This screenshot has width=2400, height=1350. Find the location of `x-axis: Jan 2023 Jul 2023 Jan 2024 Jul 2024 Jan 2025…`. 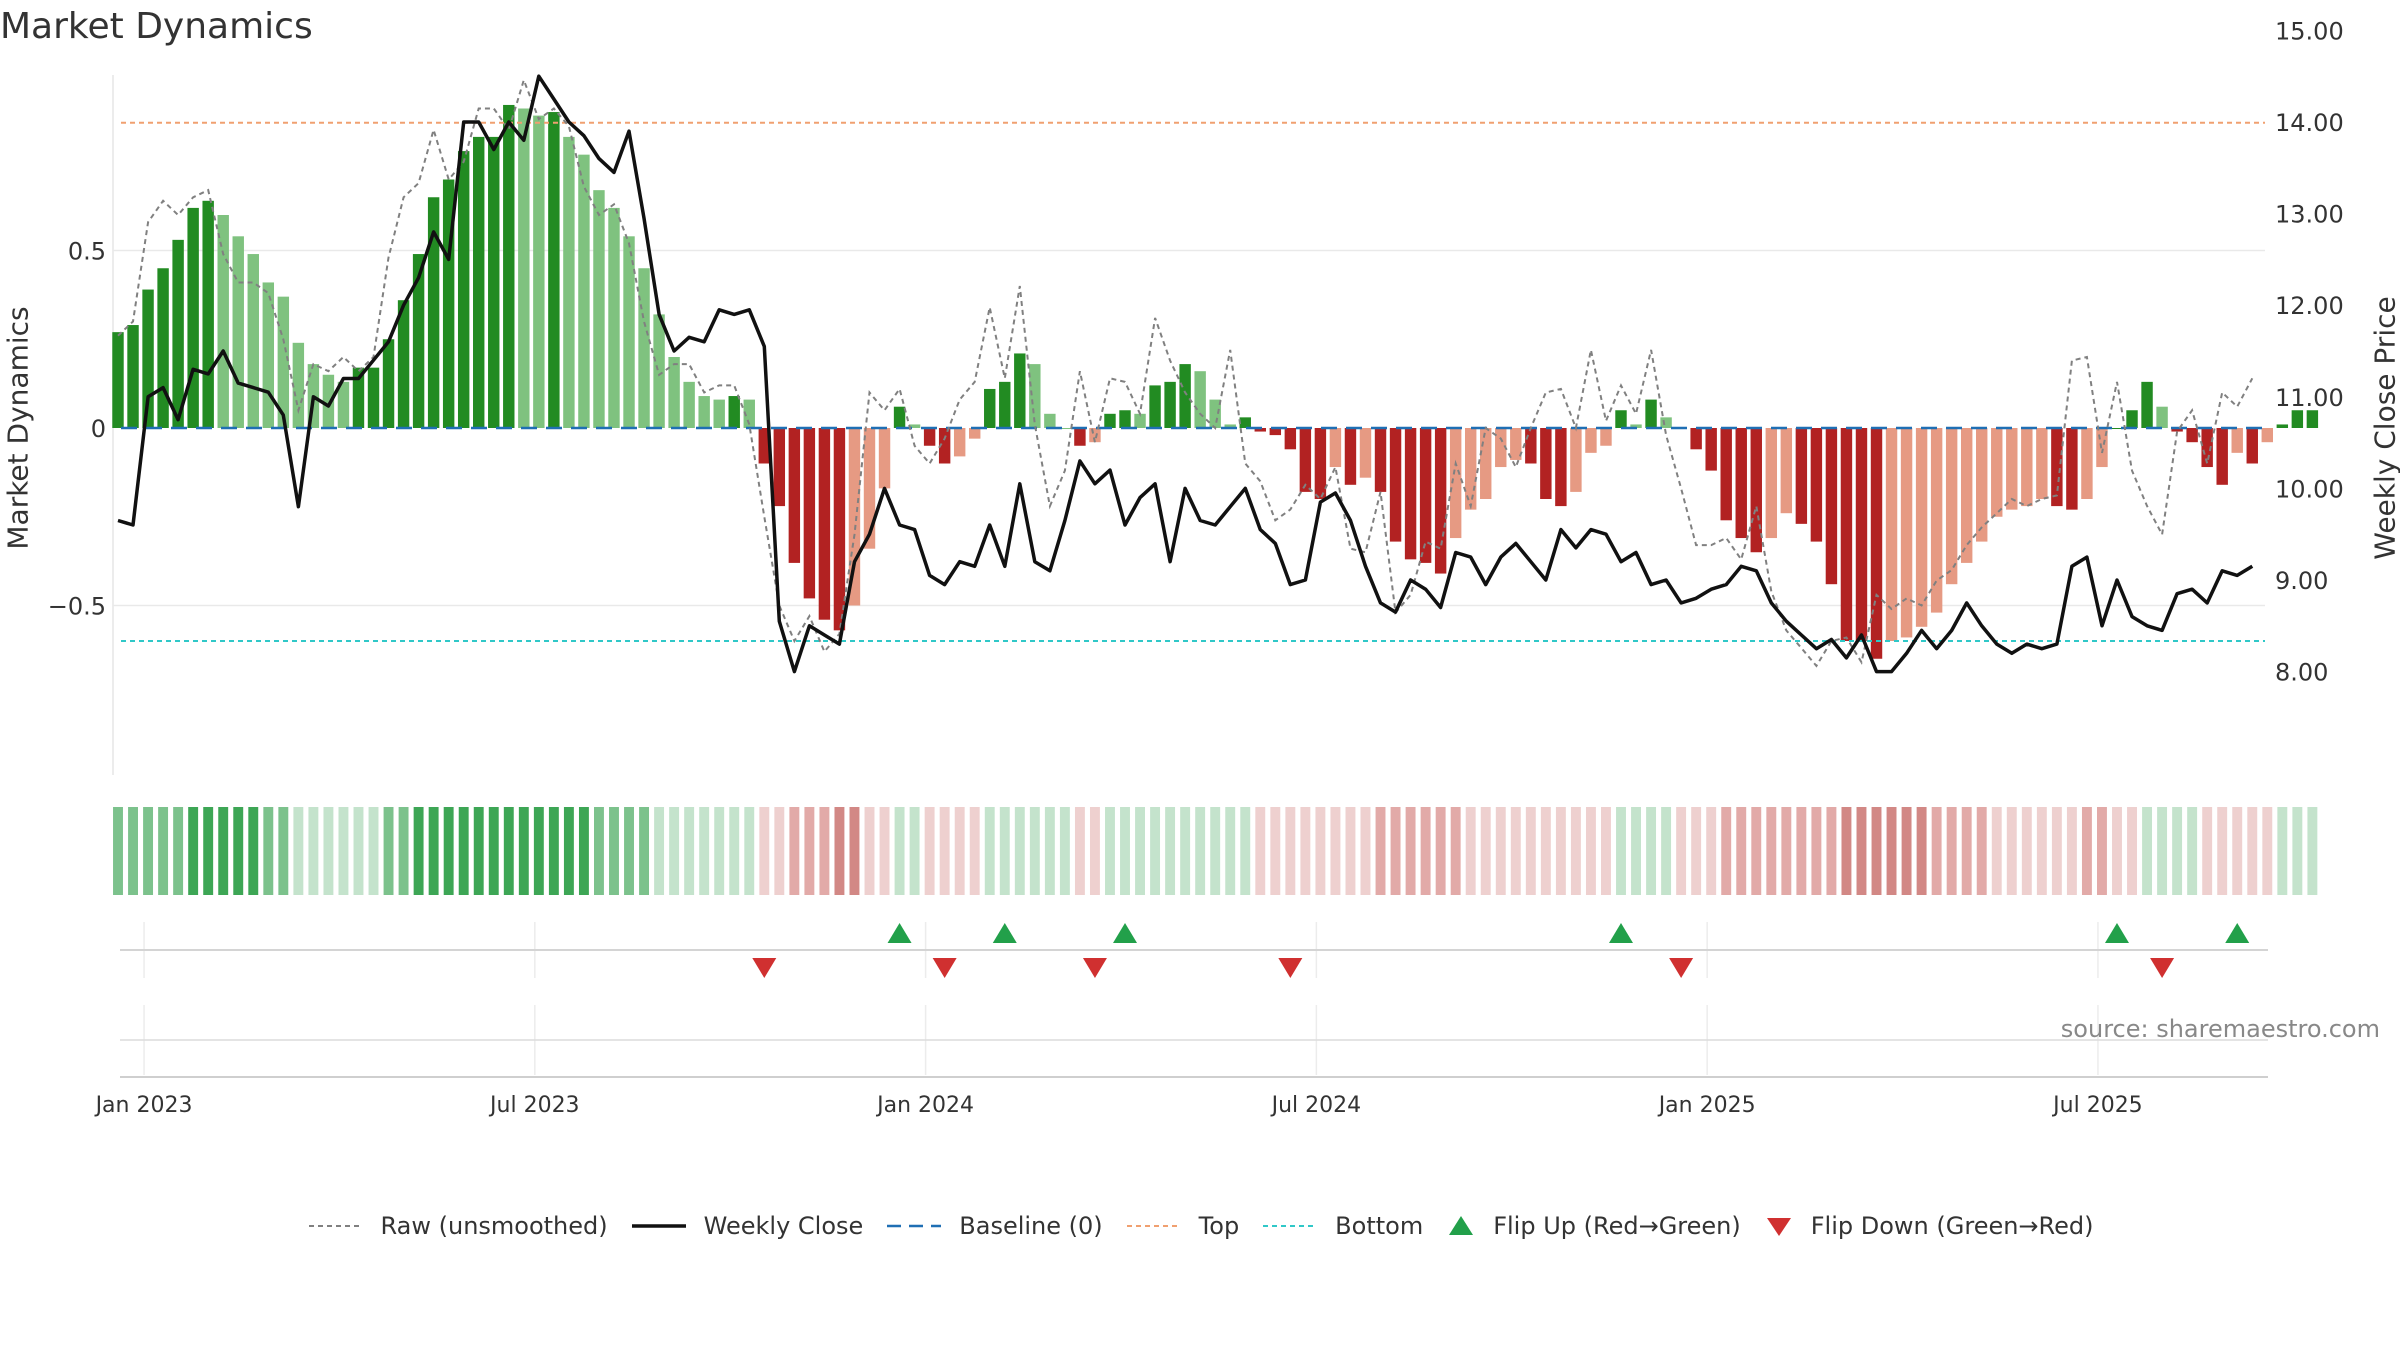

x-axis: Jan 2023 Jul 2023 Jan 2024 Jul 2024 Jan 2025… is located at coordinates (1118, 1105).